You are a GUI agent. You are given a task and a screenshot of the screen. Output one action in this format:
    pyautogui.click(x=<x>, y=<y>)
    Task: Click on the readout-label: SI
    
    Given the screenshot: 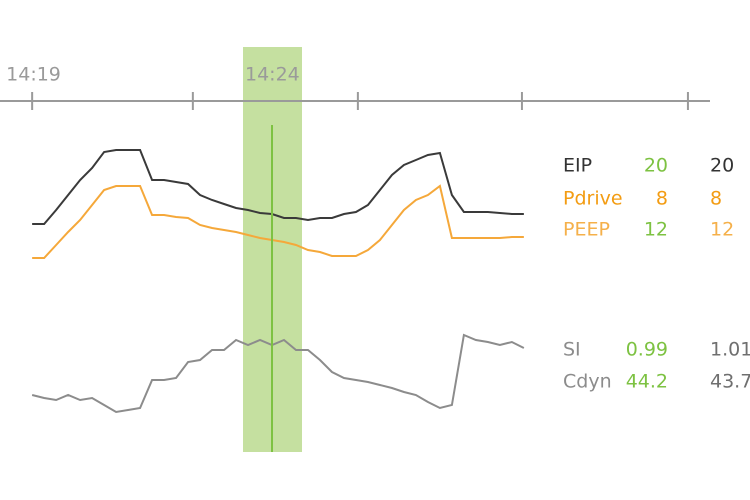 What is the action you would take?
    pyautogui.click(x=572, y=350)
    